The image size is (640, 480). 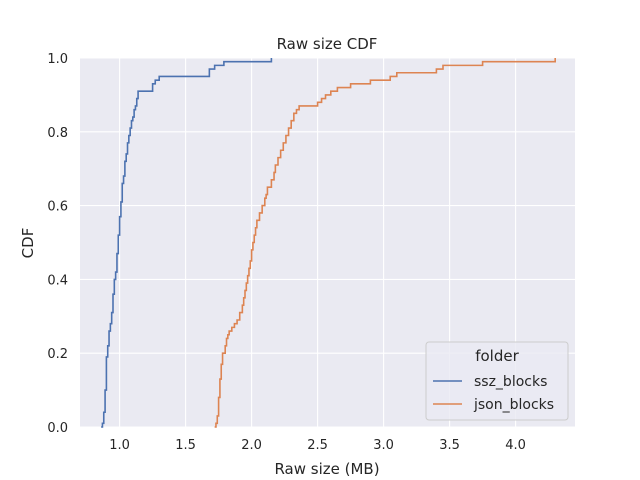 I want to click on legend-label-ssz-blocks: ssz_blocks, so click(x=510, y=382).